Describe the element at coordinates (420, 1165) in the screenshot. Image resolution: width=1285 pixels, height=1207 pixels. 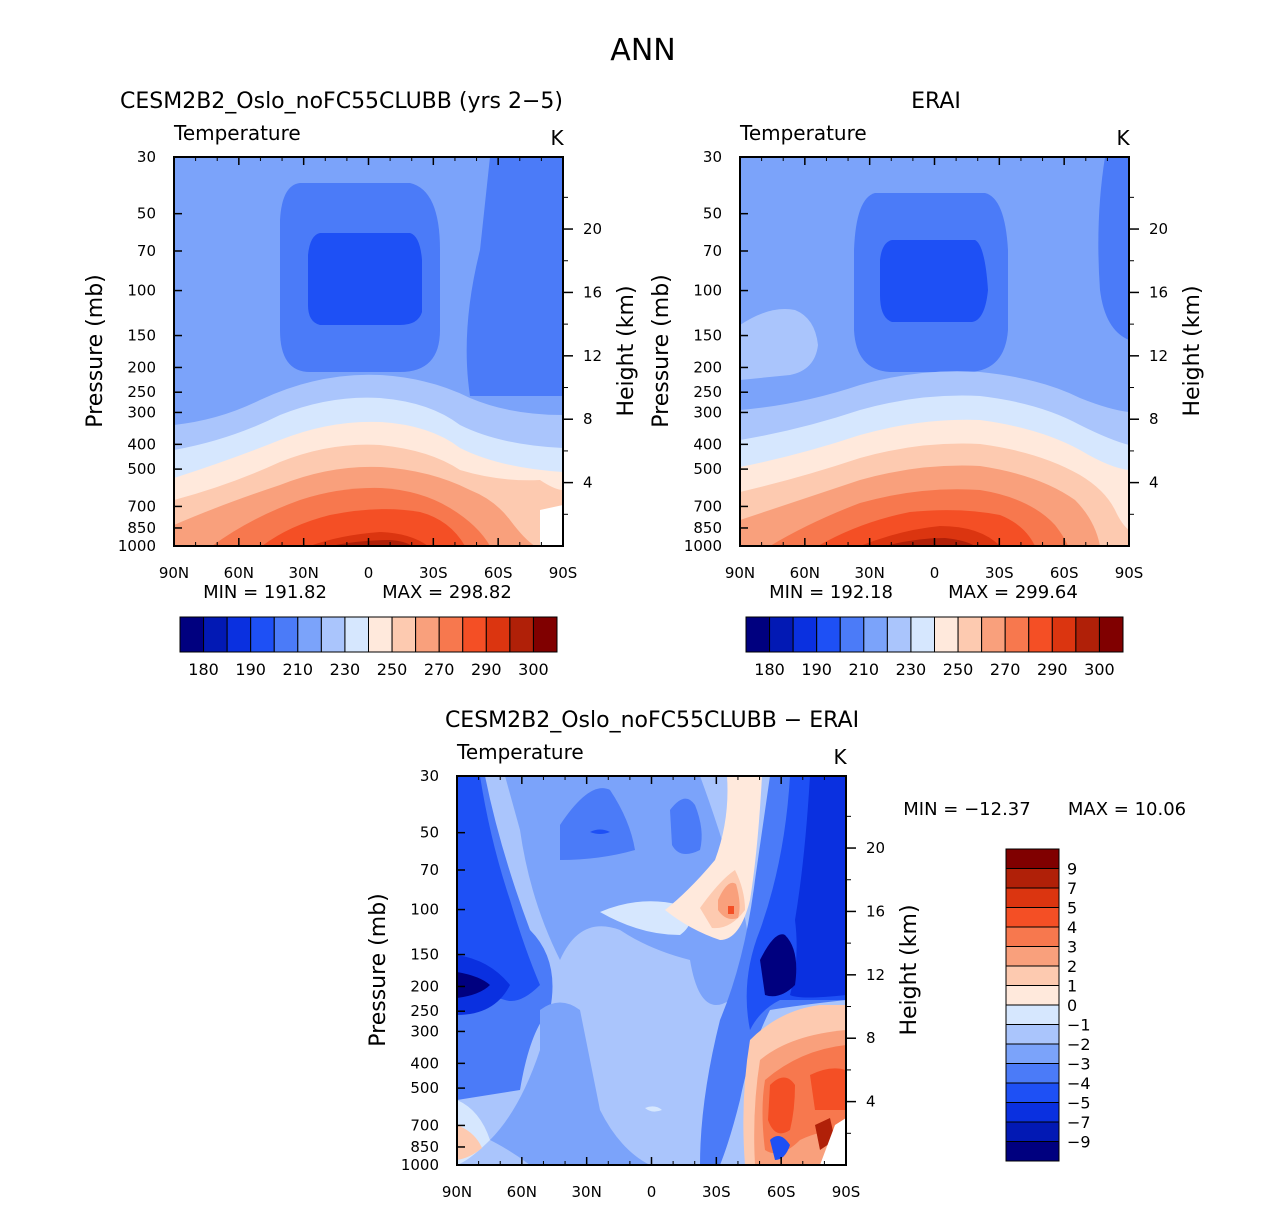
I see `pressure-tick-label: 1000` at that location.